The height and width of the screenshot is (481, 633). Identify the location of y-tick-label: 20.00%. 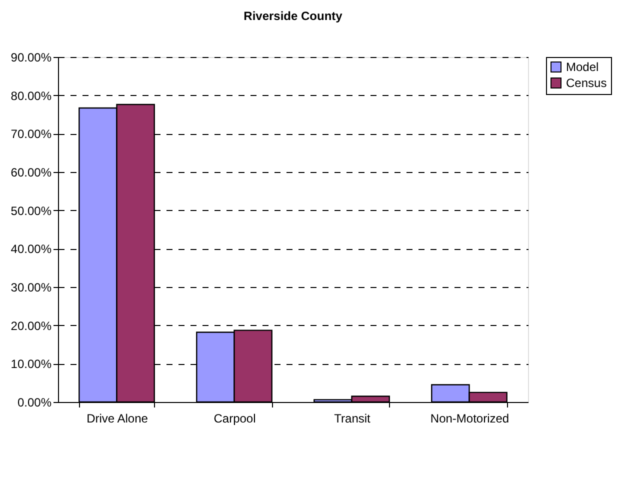
(31, 325).